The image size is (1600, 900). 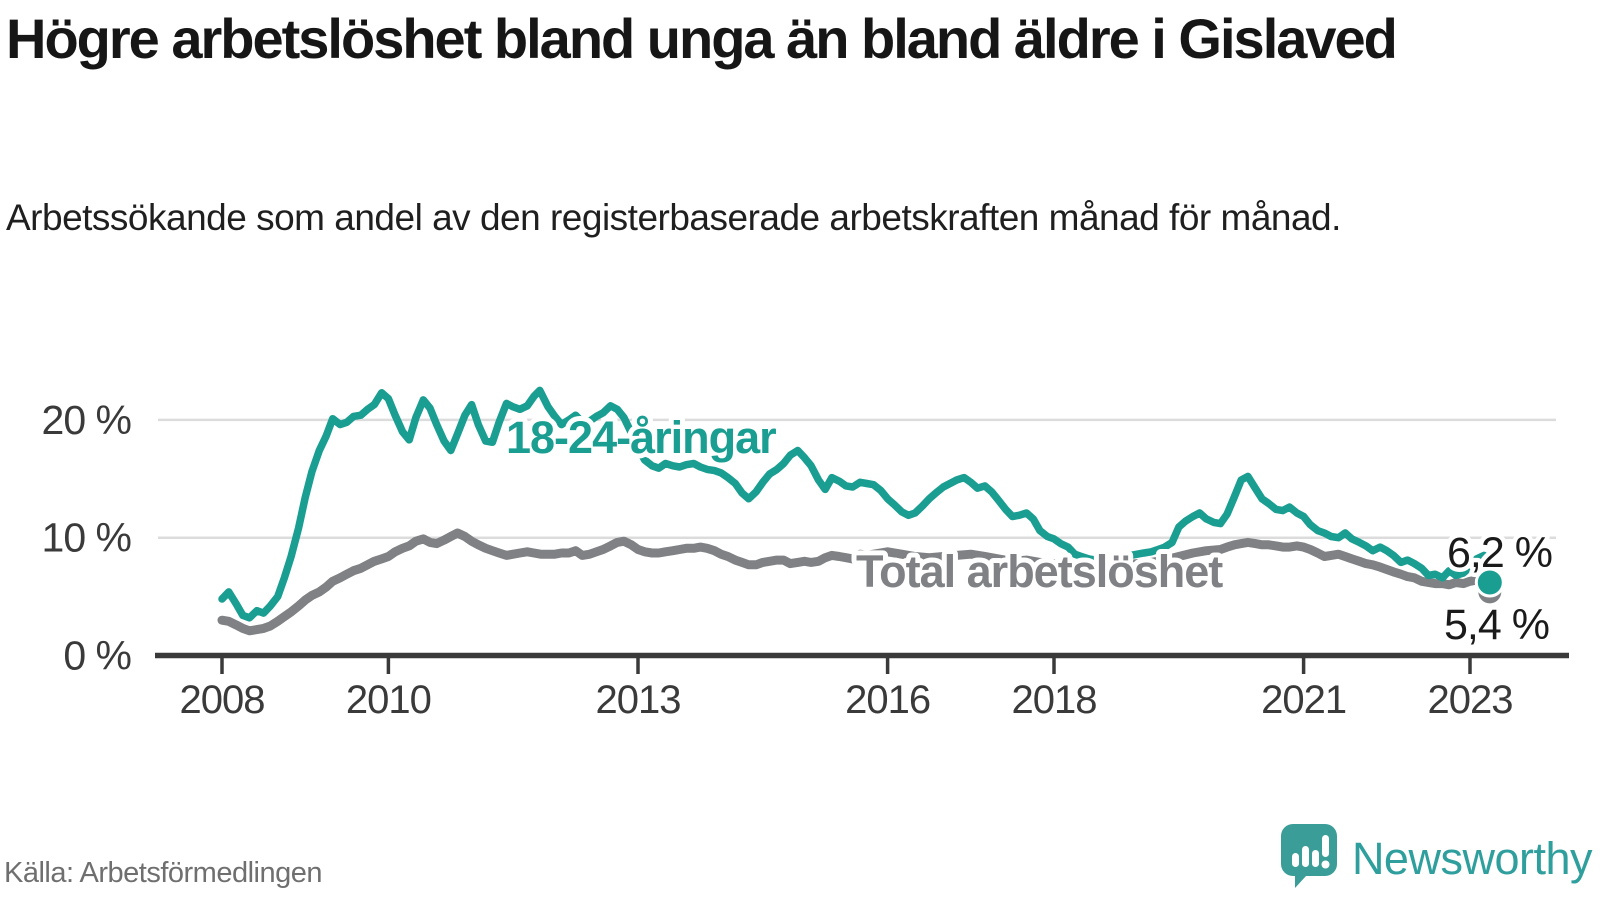 I want to click on y-axis-tick-labels: 0 % 10 % 20 %, so click(x=87, y=538).